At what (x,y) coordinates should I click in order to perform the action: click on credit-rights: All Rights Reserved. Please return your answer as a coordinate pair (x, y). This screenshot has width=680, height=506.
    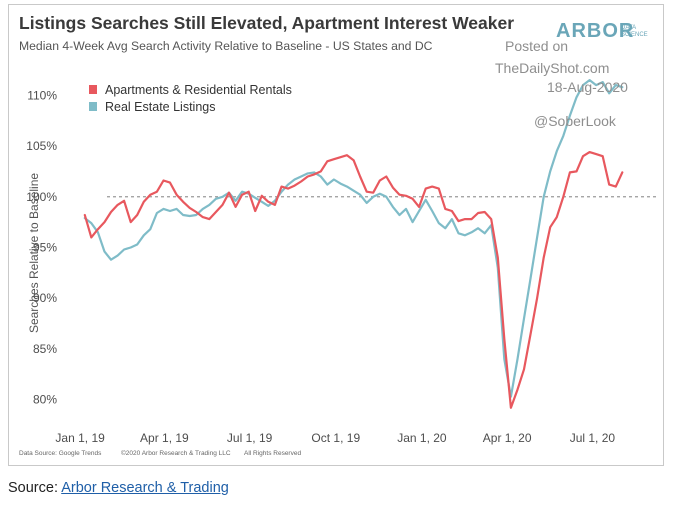
    Looking at the image, I should click on (272, 453).